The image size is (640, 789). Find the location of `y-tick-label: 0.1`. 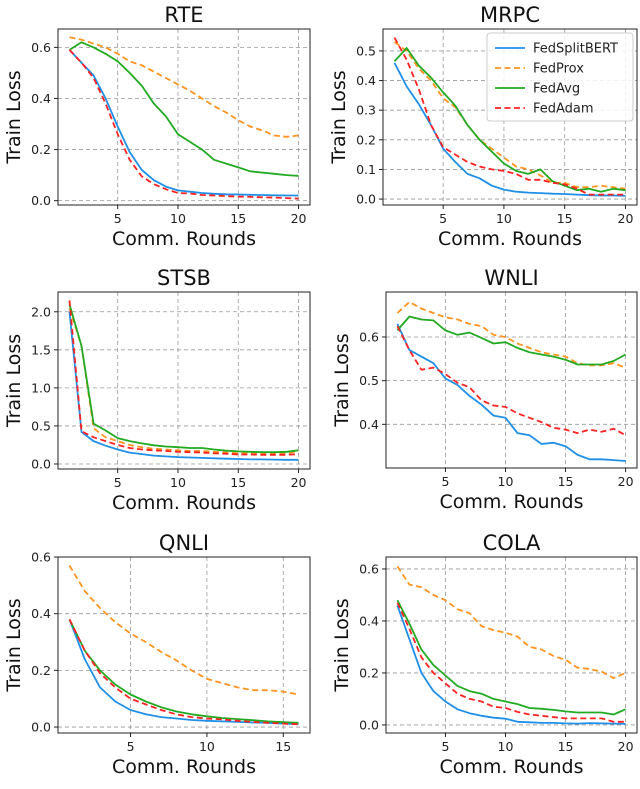

y-tick-label: 0.1 is located at coordinates (366, 169).